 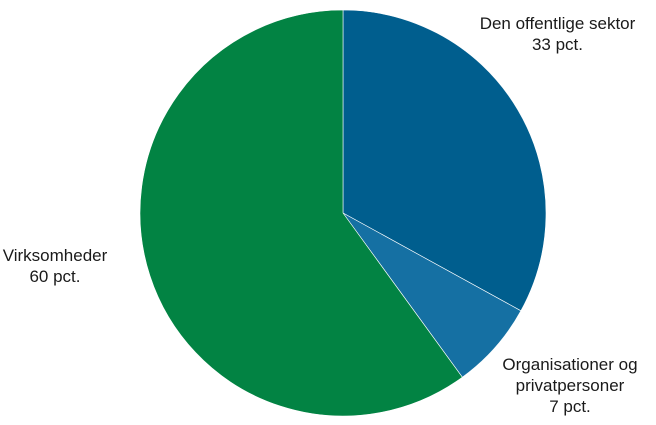 What do you see at coordinates (55, 276) in the screenshot?
I see `slice-value-virksomheder: 60 pct.` at bounding box center [55, 276].